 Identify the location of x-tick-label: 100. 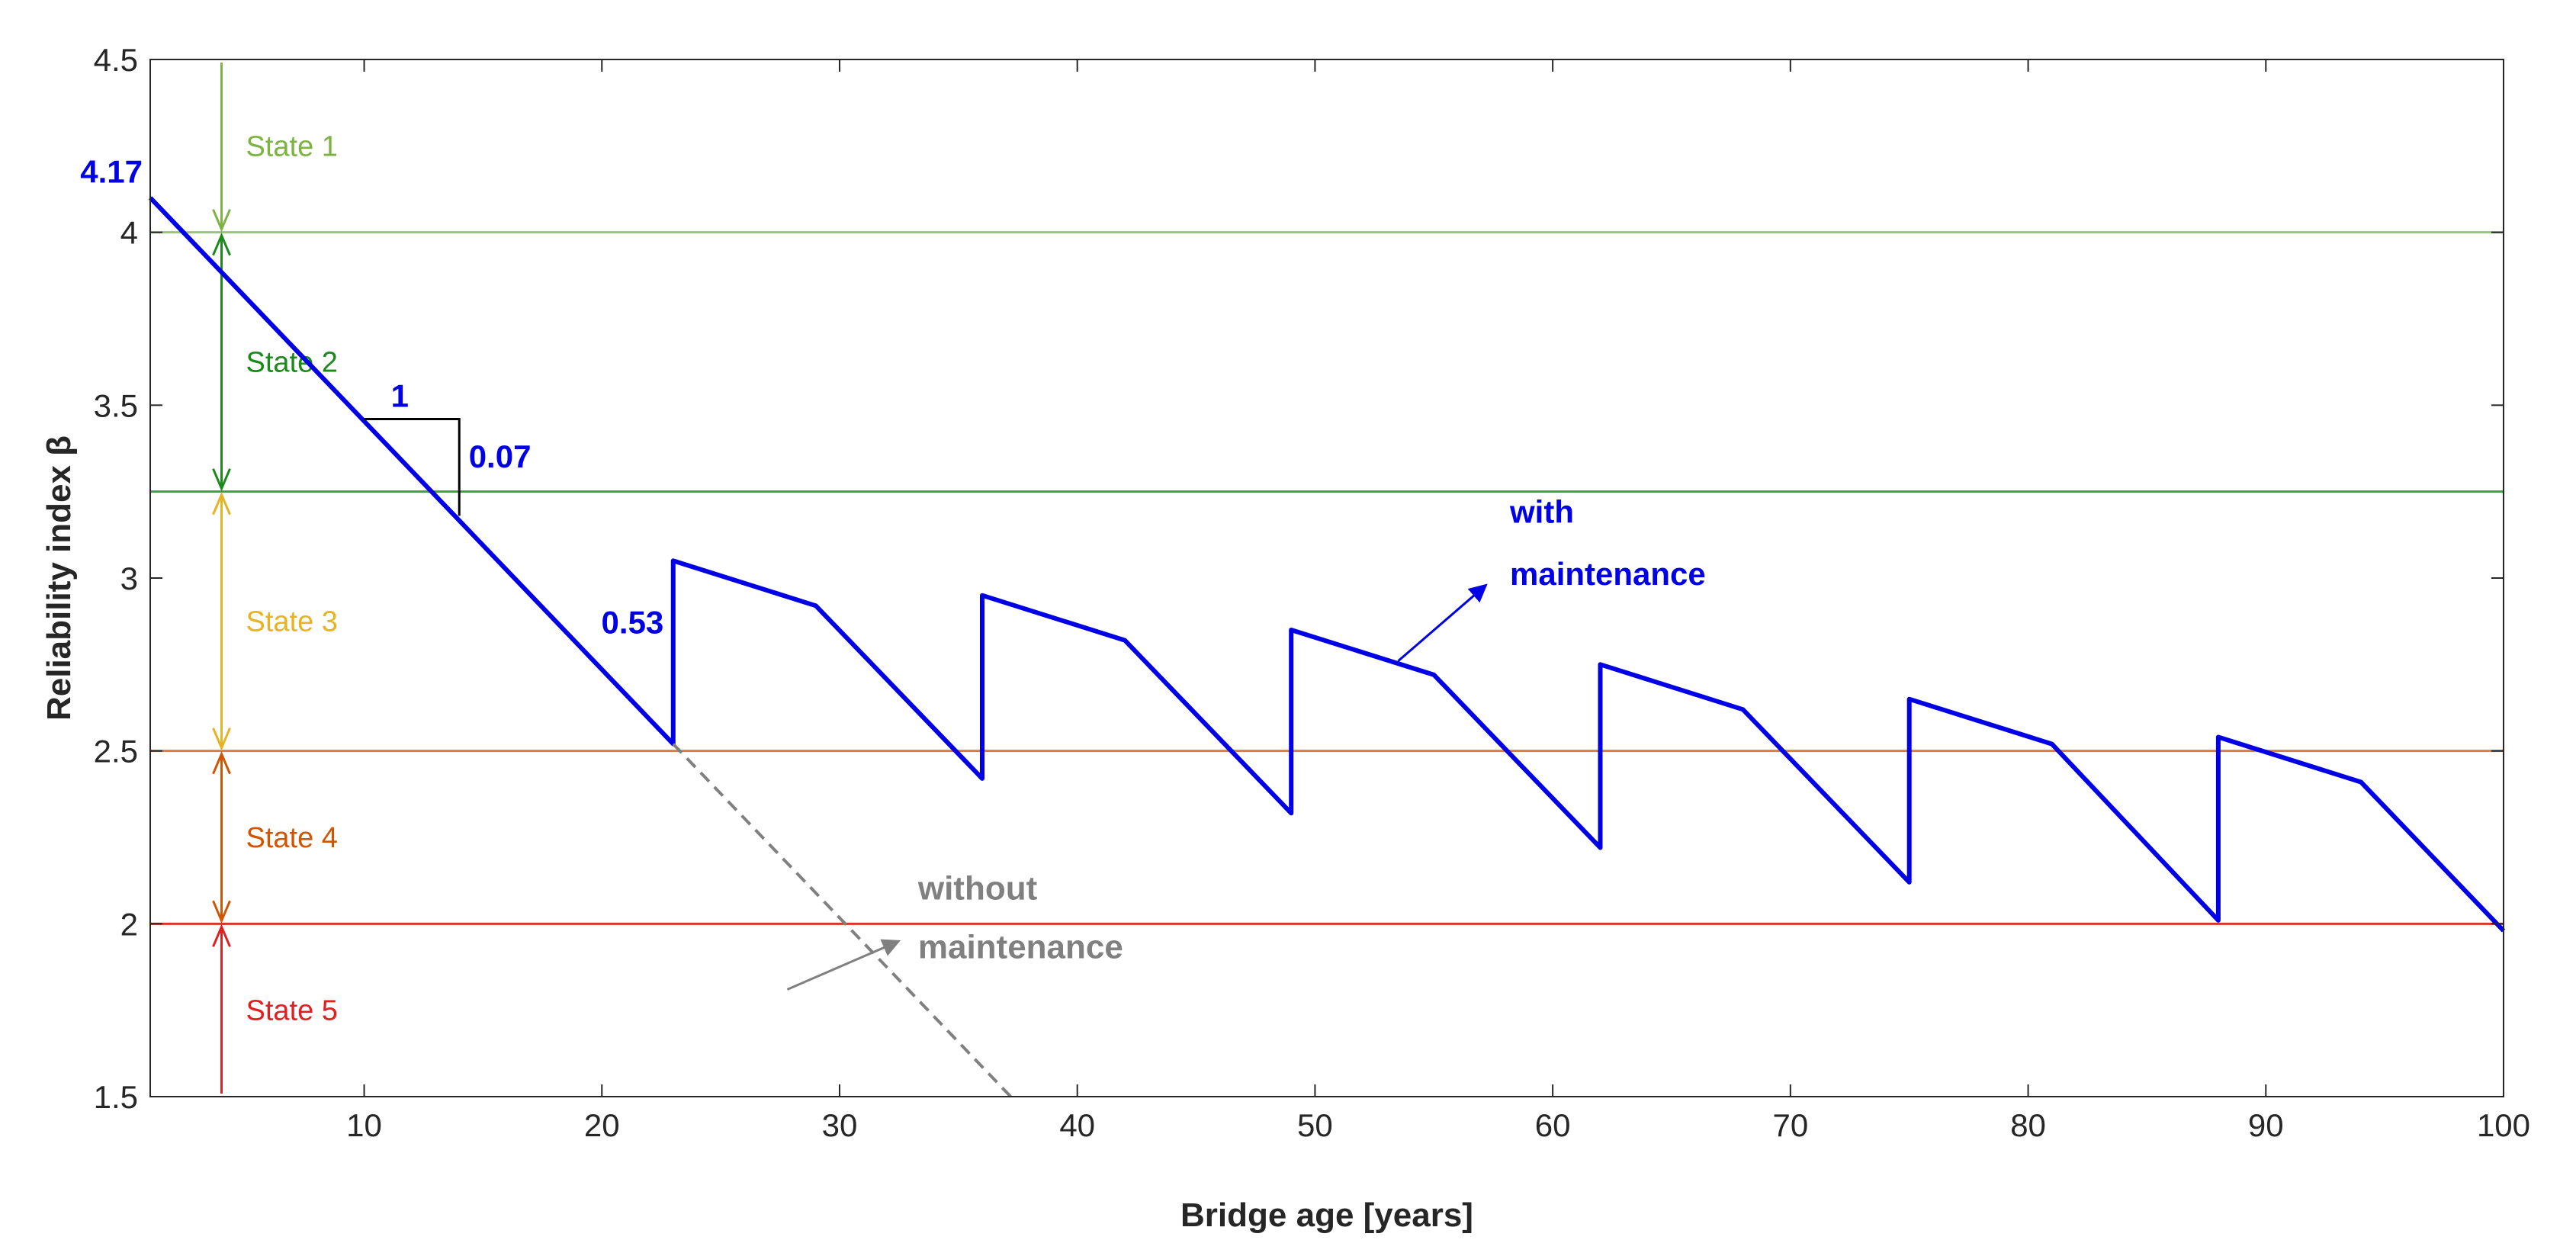
(2503, 1125).